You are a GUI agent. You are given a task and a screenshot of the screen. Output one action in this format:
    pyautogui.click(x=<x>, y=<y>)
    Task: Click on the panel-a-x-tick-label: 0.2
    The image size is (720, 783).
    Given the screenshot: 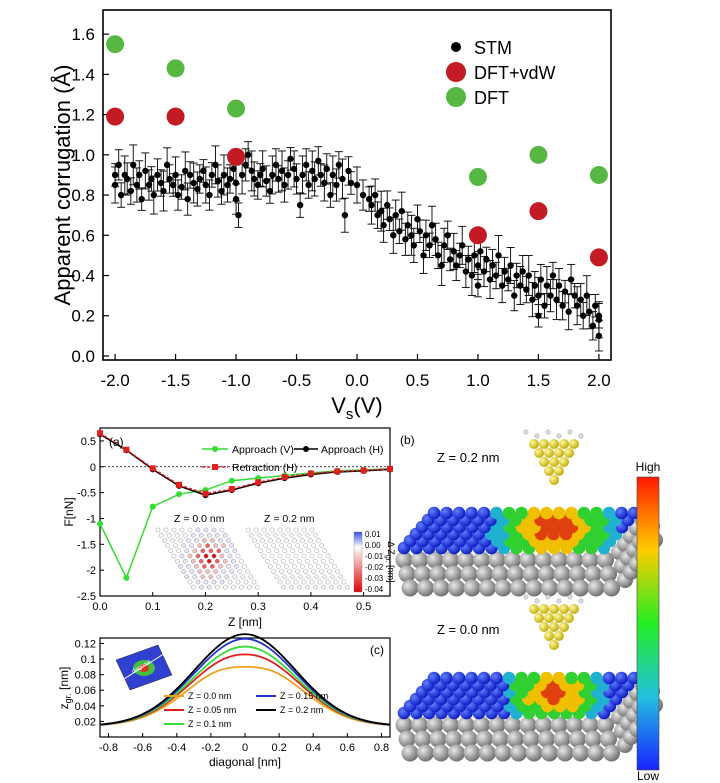 What is the action you would take?
    pyautogui.click(x=205, y=607)
    